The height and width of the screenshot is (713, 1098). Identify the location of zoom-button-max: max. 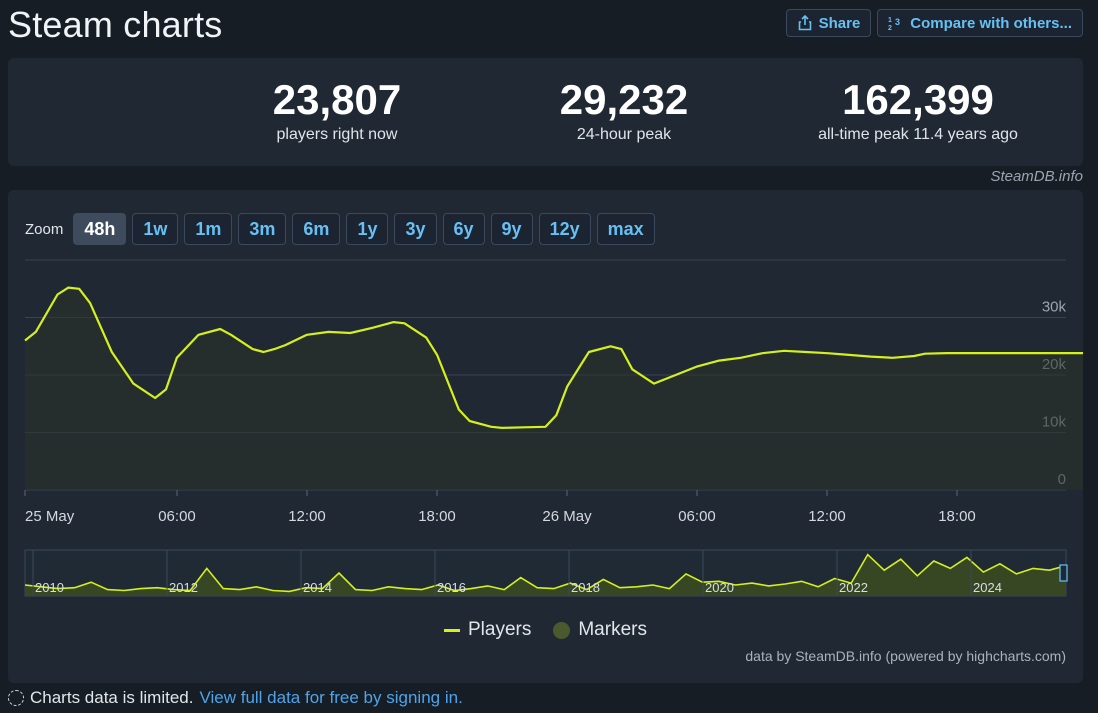
(625, 229).